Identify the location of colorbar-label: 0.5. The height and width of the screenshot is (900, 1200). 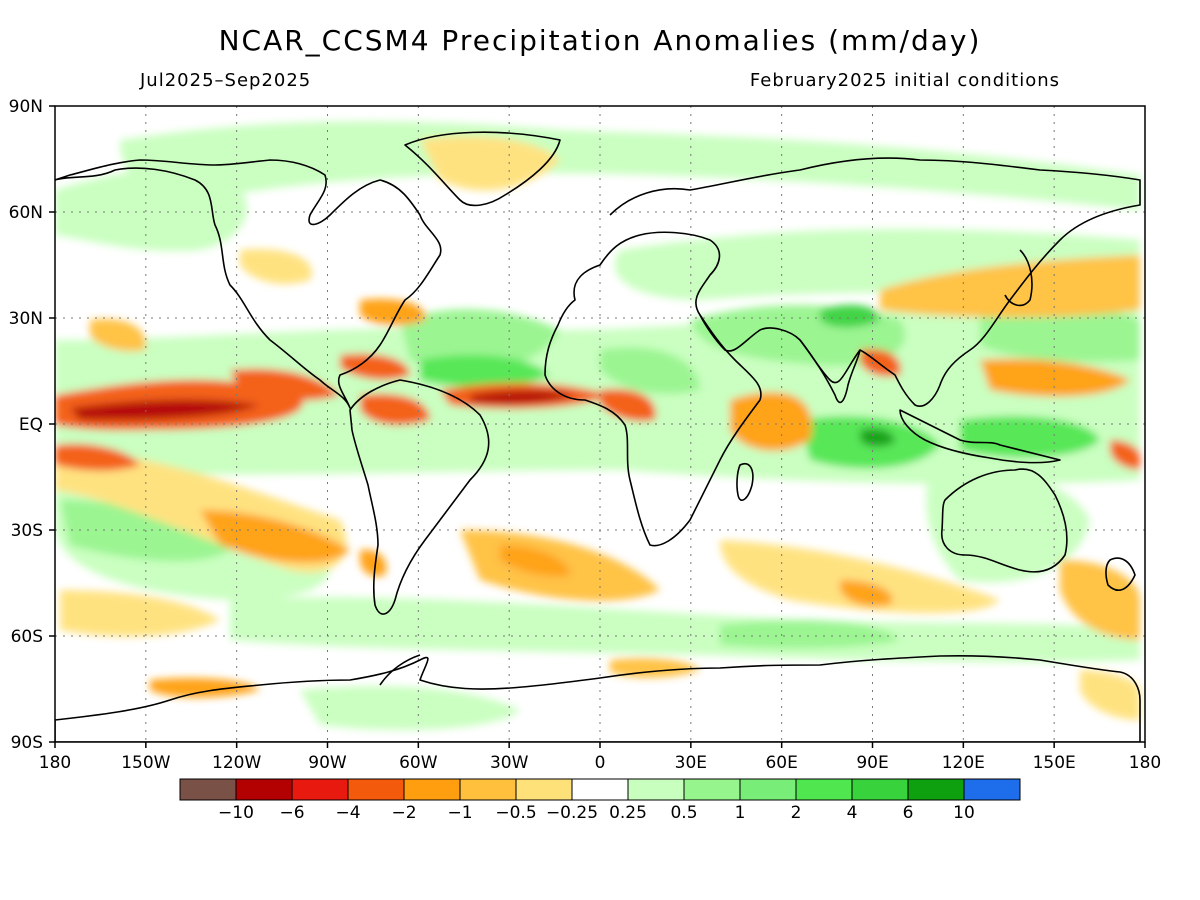
(683, 813).